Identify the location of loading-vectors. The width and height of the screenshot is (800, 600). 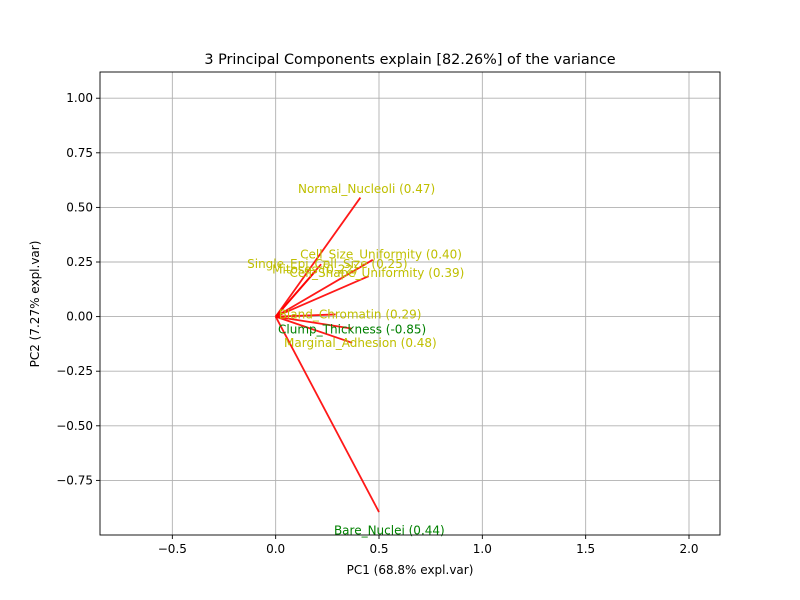
(327, 355).